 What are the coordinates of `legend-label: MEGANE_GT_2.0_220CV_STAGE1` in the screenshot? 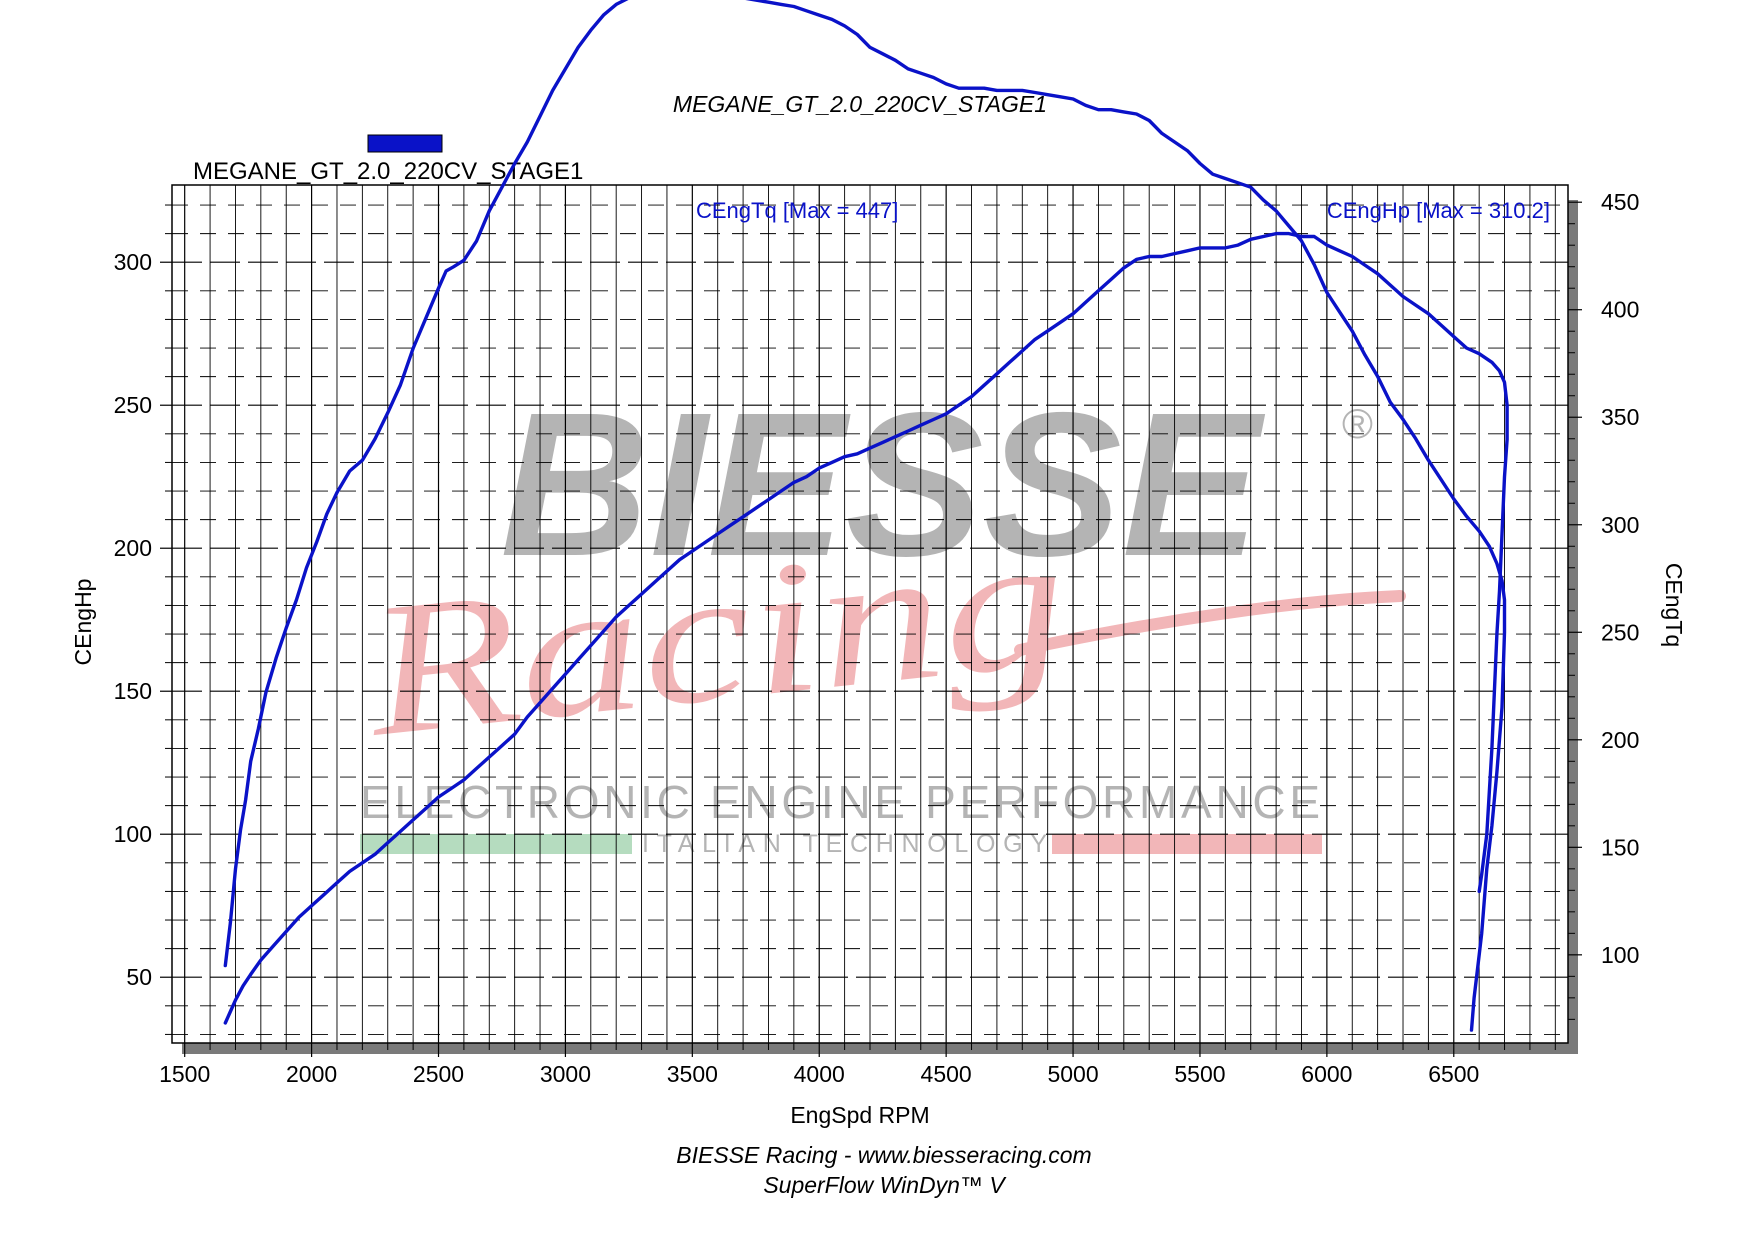 It's located at (388, 171).